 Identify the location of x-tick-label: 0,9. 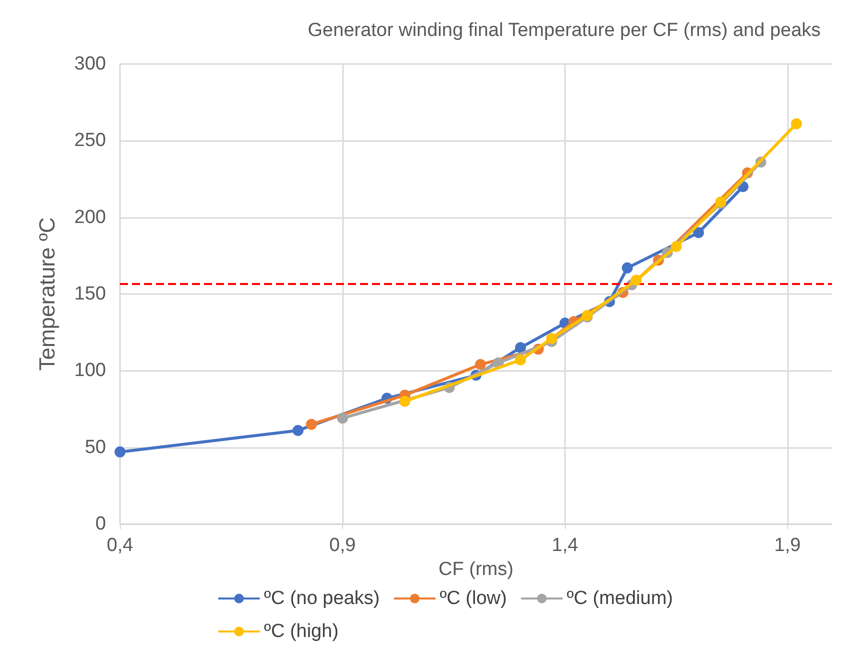
(342, 545).